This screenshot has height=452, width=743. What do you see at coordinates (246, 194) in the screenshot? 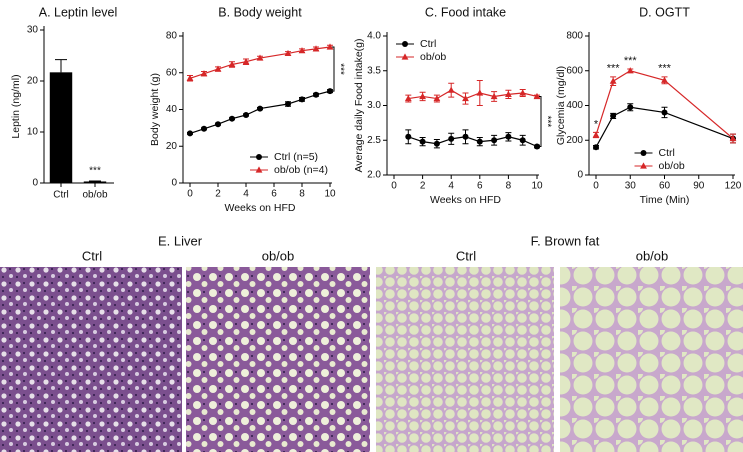
I see `x-tick-label: 4` at bounding box center [246, 194].